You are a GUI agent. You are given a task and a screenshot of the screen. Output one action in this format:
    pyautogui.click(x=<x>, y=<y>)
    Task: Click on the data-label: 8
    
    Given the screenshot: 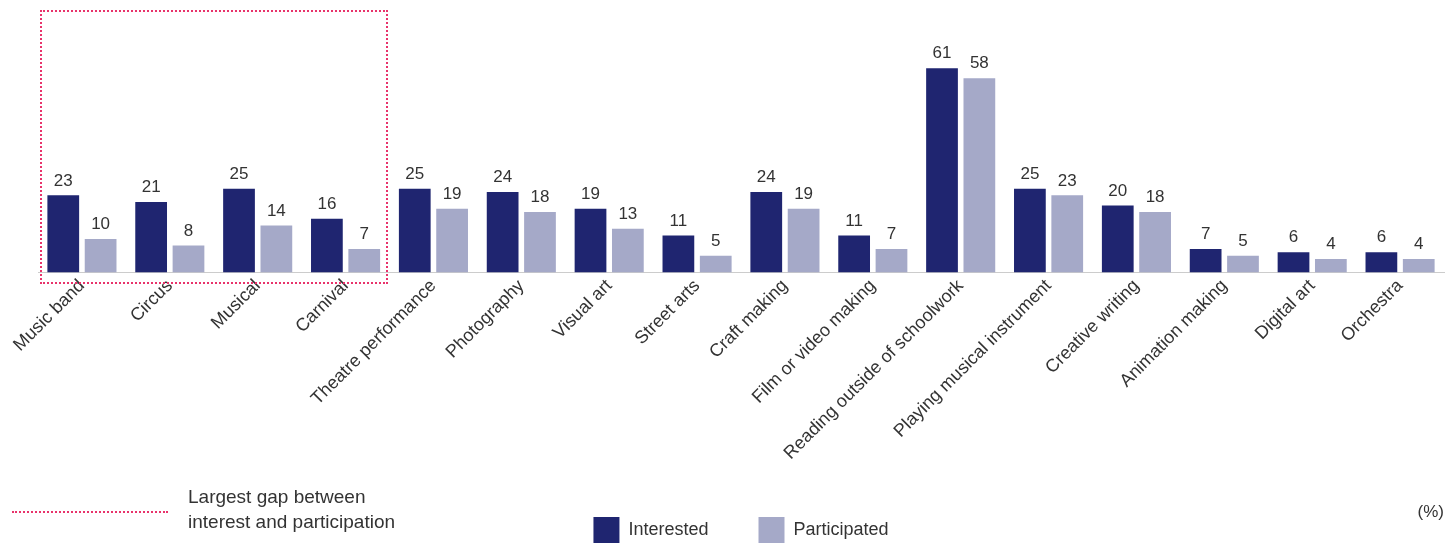 What is the action you would take?
    pyautogui.click(x=188, y=230)
    